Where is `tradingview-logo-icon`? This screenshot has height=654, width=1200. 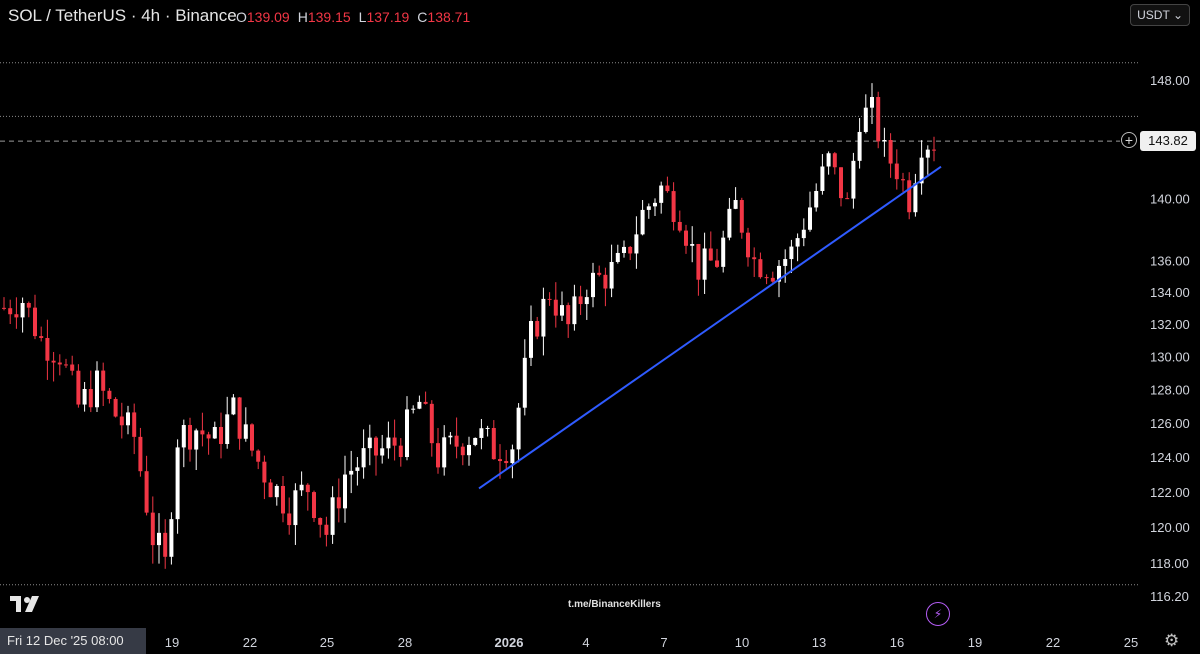
tradingview-logo-icon is located at coordinates (27, 606).